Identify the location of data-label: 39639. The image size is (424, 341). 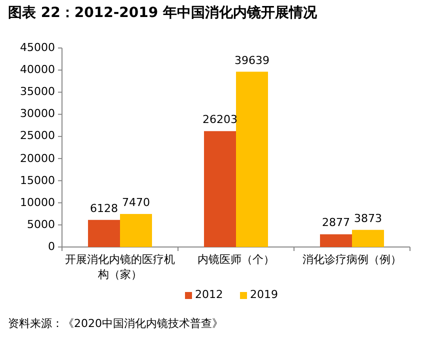
(252, 60).